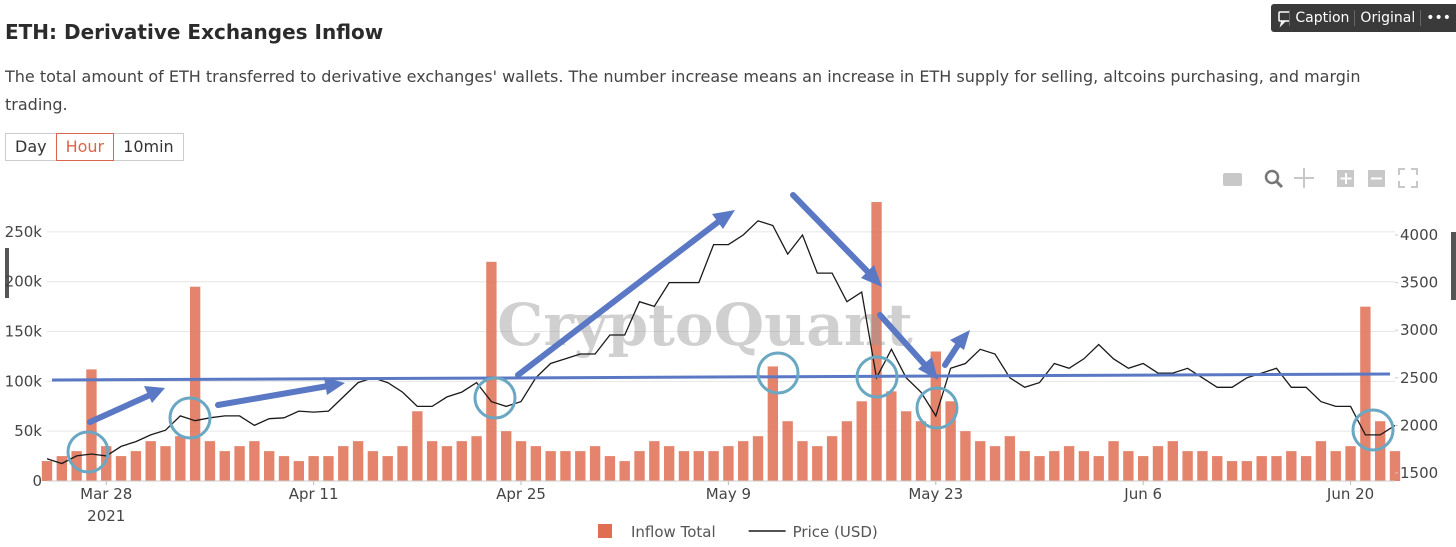 The height and width of the screenshot is (547, 1456). What do you see at coordinates (1387, 18) in the screenshot?
I see `original-button: Original` at bounding box center [1387, 18].